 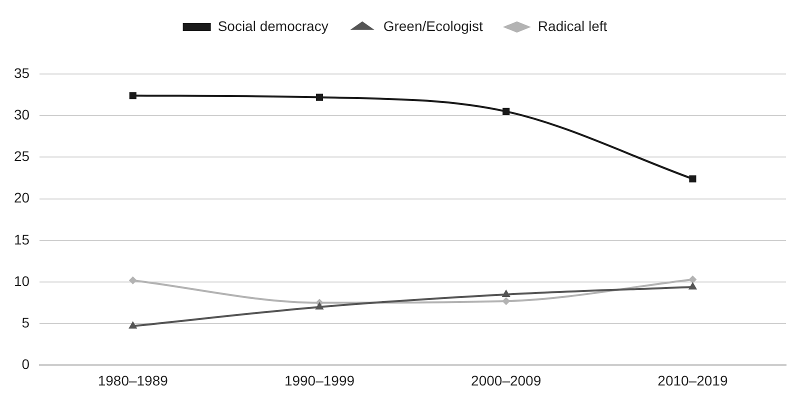 What do you see at coordinates (319, 380) in the screenshot?
I see `x-tick-label: 1990–1999` at bounding box center [319, 380].